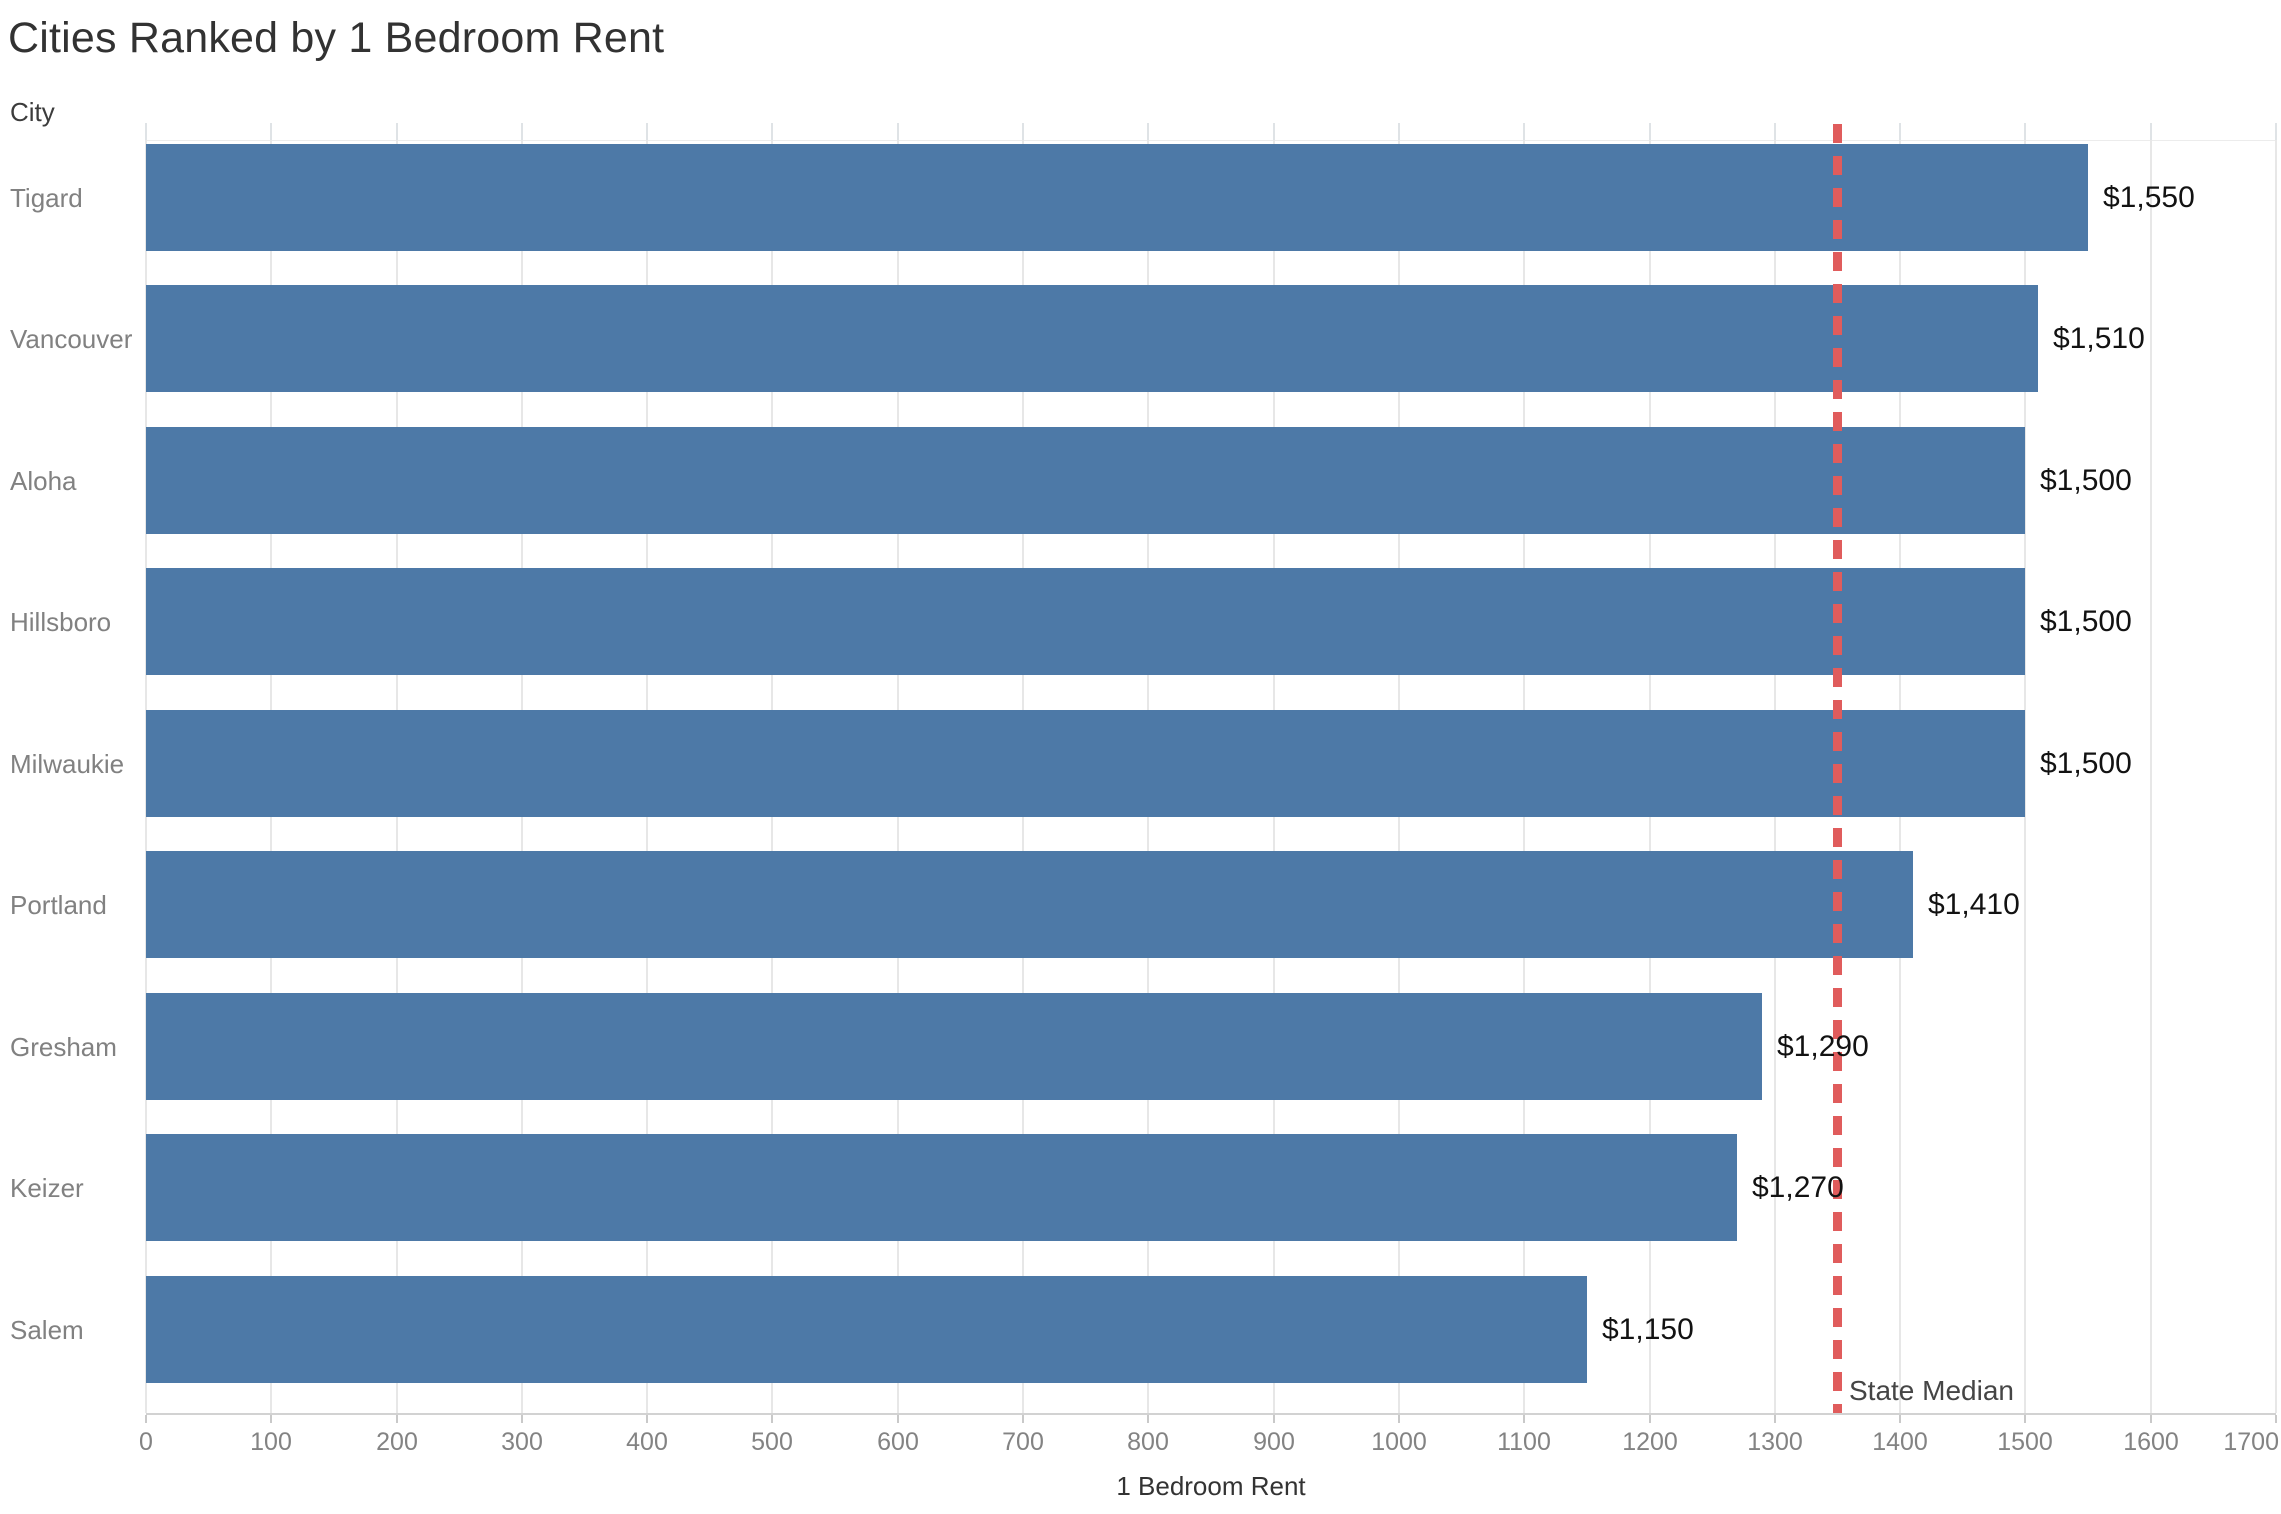 Image resolution: width=2281 pixels, height=1514 pixels. Describe the element at coordinates (63, 1047) in the screenshot. I see `y-tick-label: Gresham` at that location.